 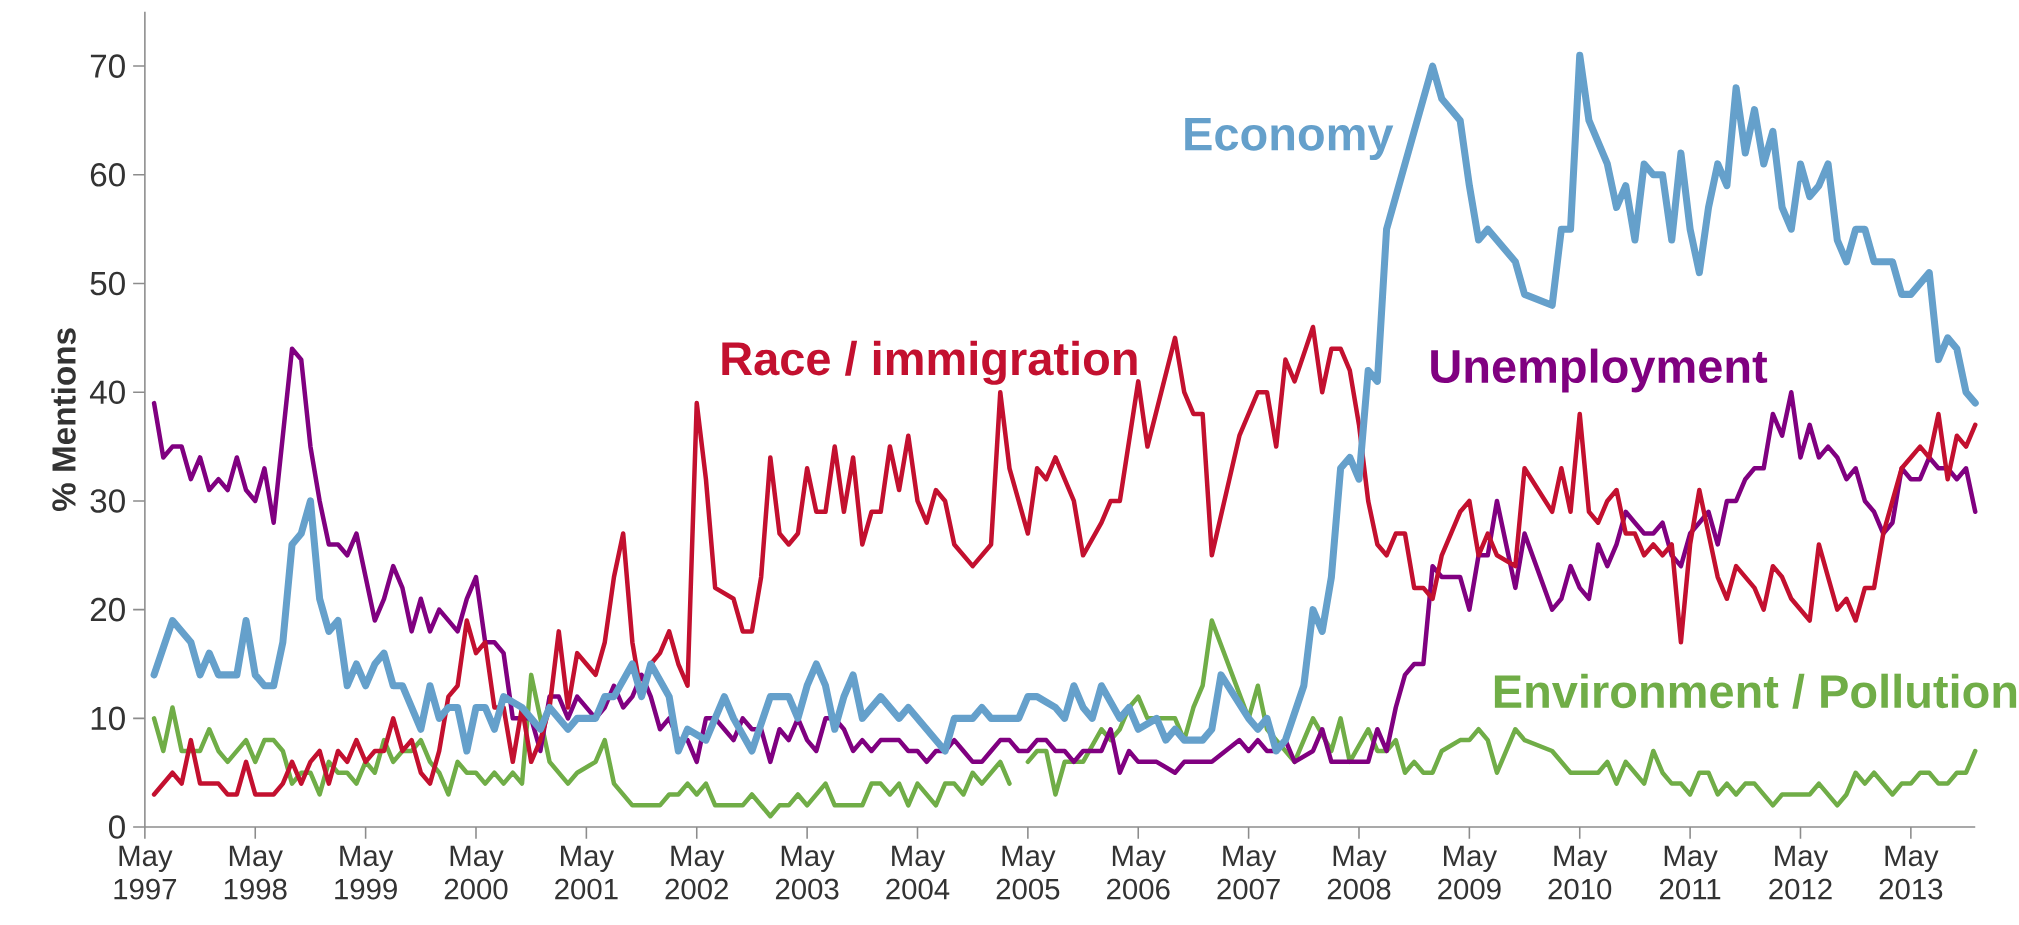 What do you see at coordinates (1800, 872) in the screenshot?
I see `x-tick-label: May 2012` at bounding box center [1800, 872].